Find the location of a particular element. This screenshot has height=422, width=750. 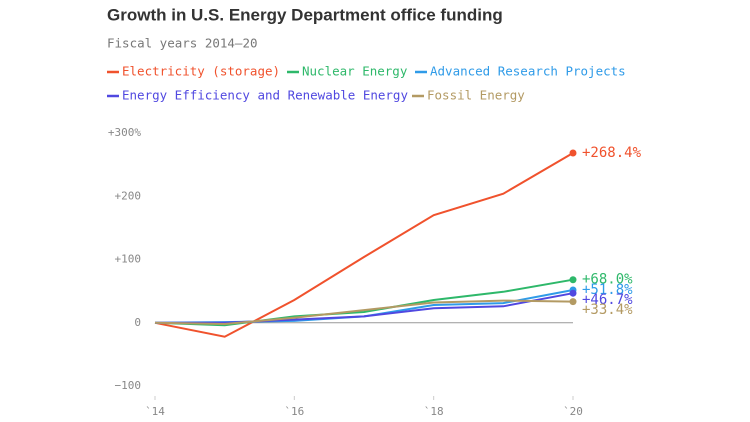

x-tick-label: `18 is located at coordinates (434, 411).